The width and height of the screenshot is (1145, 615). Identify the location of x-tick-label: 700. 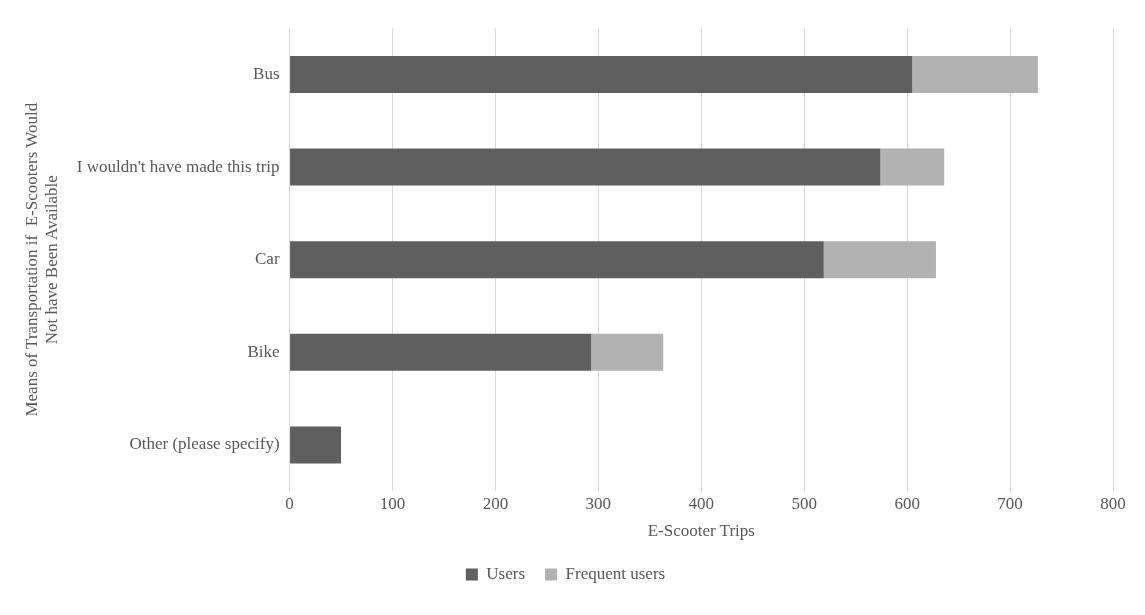
(1010, 503).